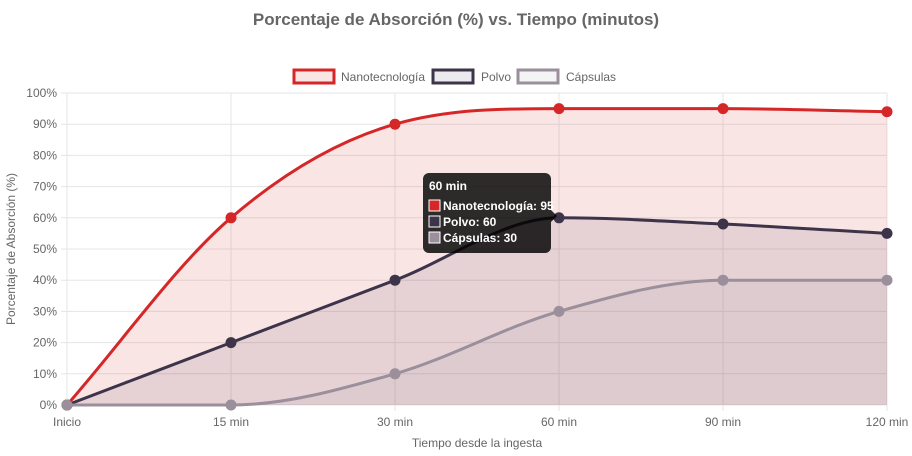 This screenshot has height=456, width=912. What do you see at coordinates (231, 422) in the screenshot?
I see `x-tick-label: 15 min` at bounding box center [231, 422].